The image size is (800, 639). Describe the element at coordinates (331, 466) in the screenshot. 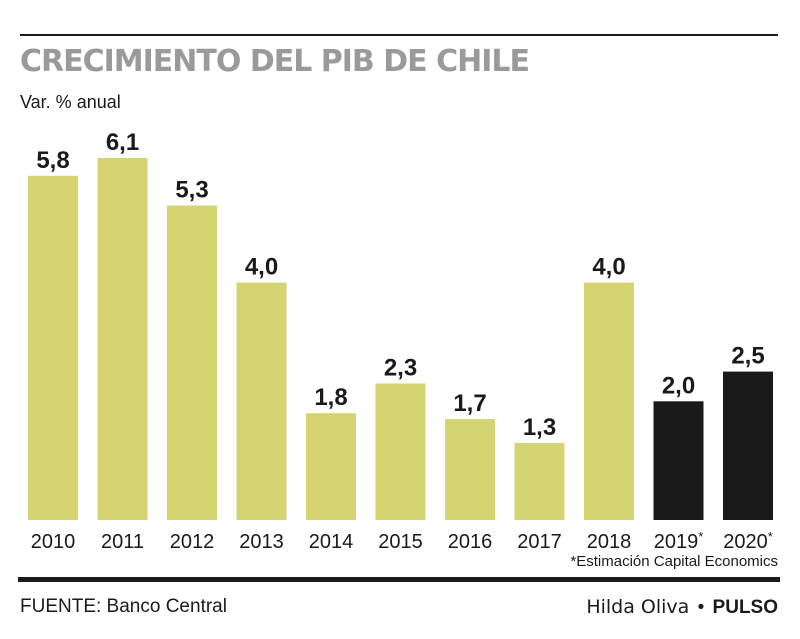

I see `bar-2014` at that location.